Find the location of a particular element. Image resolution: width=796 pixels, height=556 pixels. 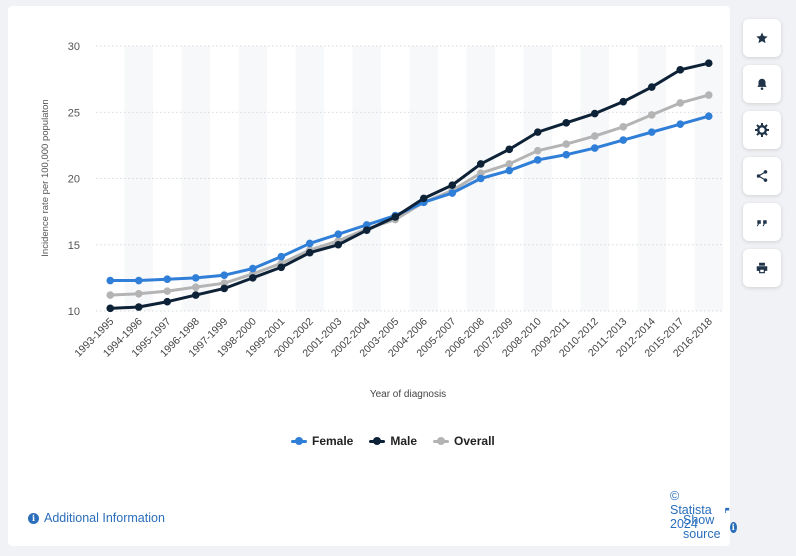

copyright-link: © Statista 2024 is located at coordinates (700, 510).